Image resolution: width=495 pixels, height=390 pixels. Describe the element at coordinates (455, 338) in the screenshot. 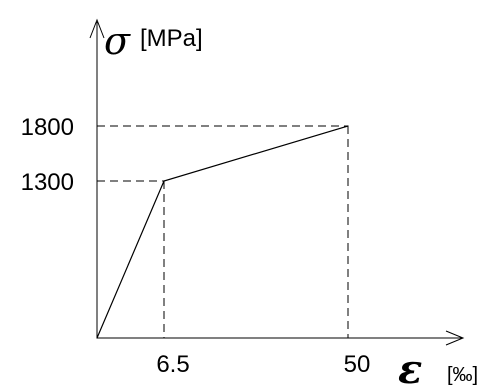

I see `x-axis-arrow` at that location.